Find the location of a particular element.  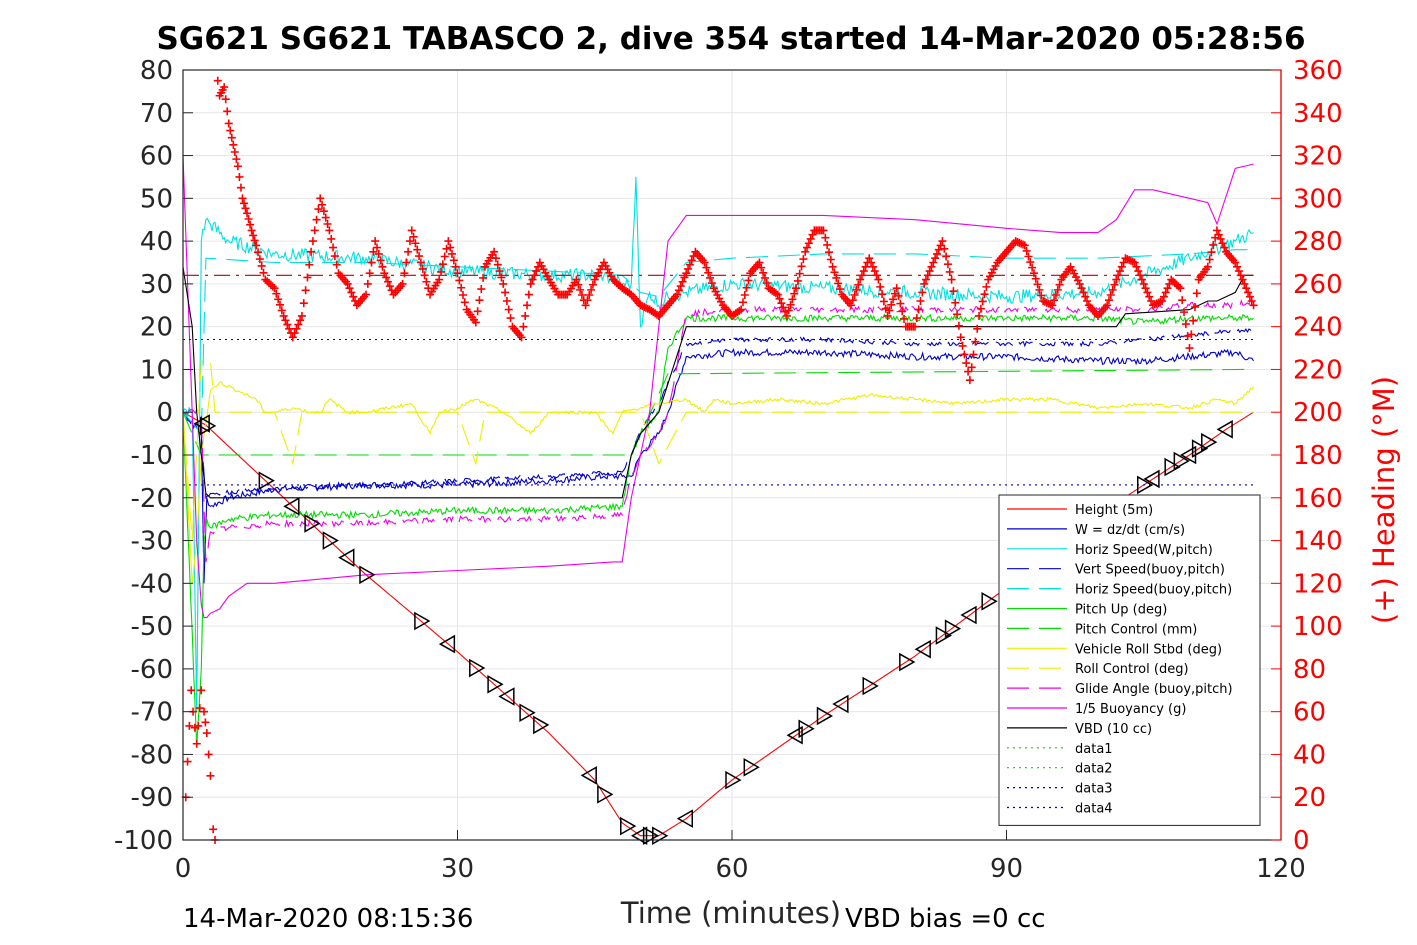

x-tick-label: 90 is located at coordinates (1006, 869).